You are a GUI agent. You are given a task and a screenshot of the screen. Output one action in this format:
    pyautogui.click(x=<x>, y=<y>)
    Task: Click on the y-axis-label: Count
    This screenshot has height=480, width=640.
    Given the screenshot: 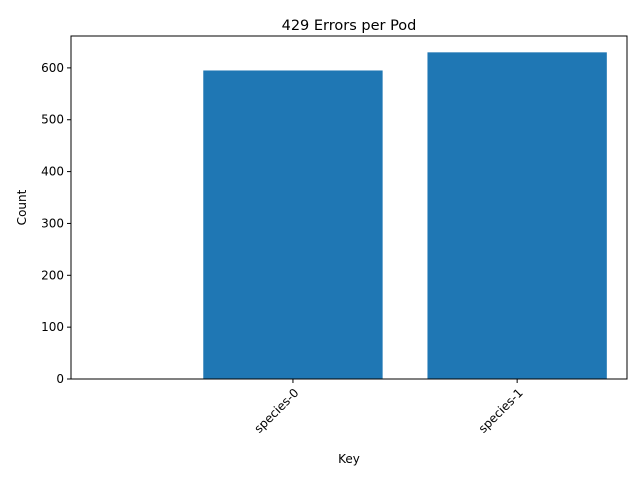 What is the action you would take?
    pyautogui.click(x=22, y=207)
    